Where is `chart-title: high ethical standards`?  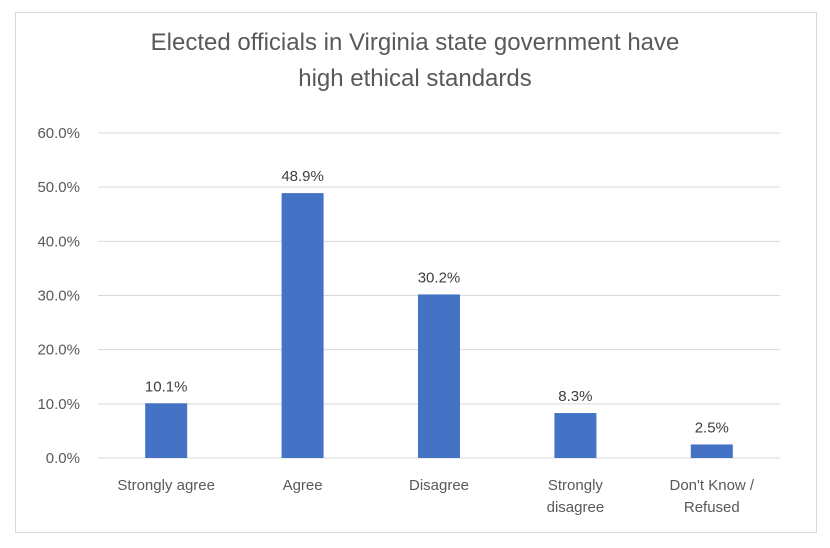 chart-title: high ethical standards is located at coordinates (414, 78).